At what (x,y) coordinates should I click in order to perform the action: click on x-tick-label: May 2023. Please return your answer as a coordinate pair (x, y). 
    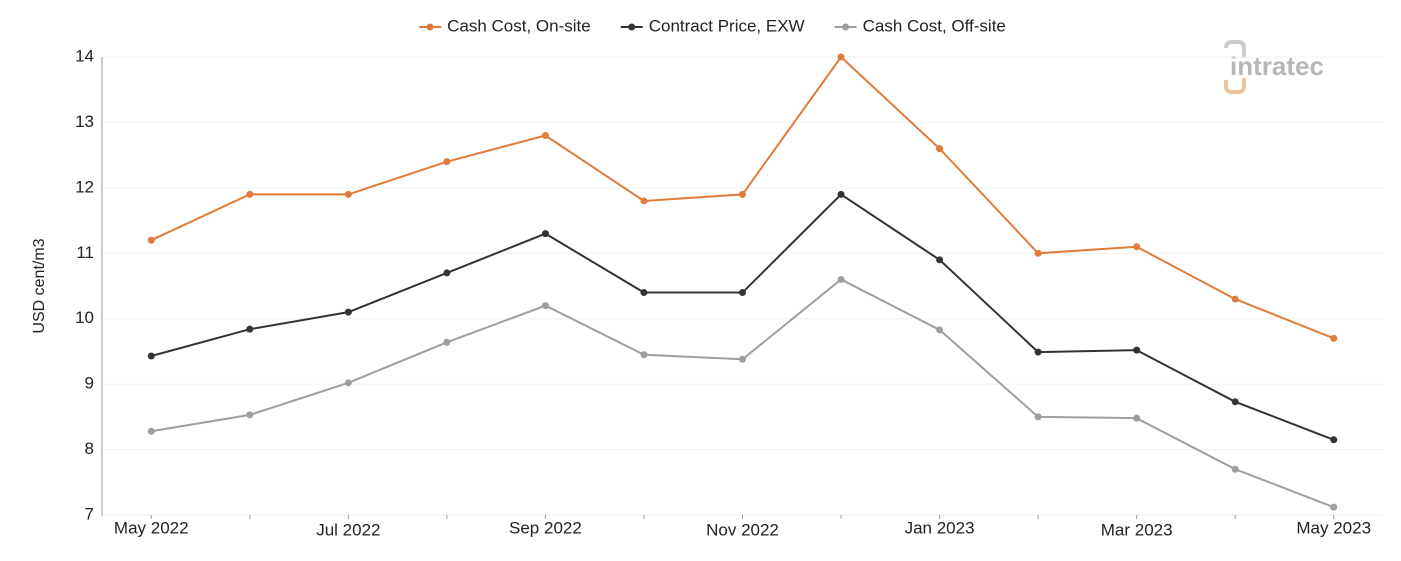
    Looking at the image, I should click on (1333, 527).